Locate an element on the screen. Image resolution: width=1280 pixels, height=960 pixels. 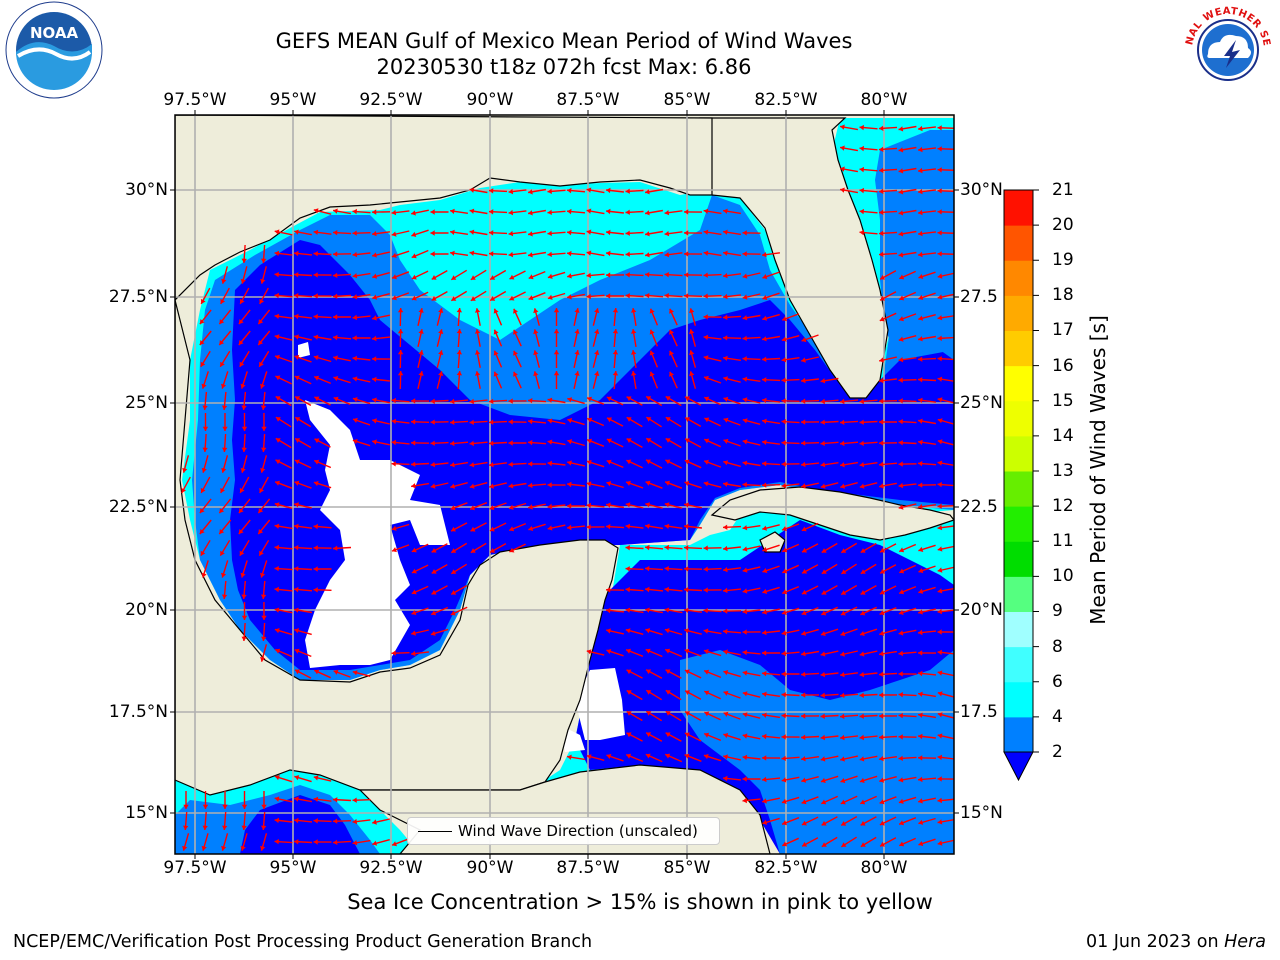
colorbar-tick-label: 17 is located at coordinates (1063, 330).